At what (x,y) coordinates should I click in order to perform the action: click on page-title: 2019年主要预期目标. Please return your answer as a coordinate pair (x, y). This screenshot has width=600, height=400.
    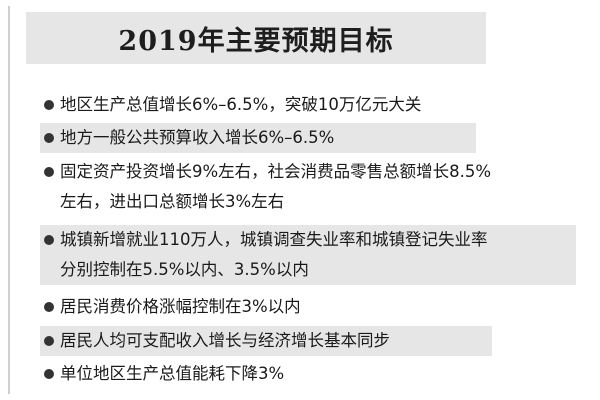
    Looking at the image, I should click on (256, 41).